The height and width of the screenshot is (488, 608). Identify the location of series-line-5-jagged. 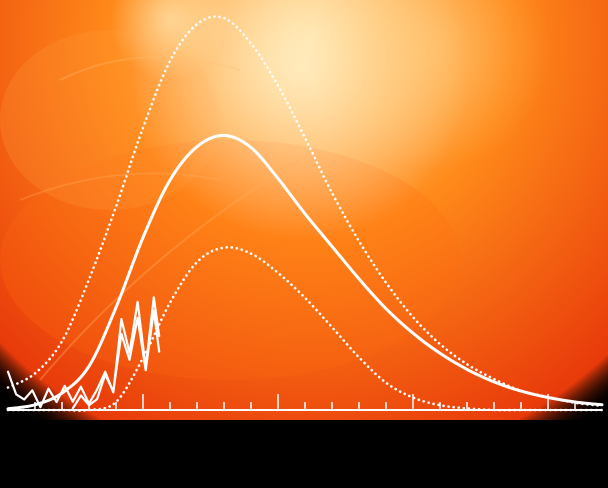
(116, 359).